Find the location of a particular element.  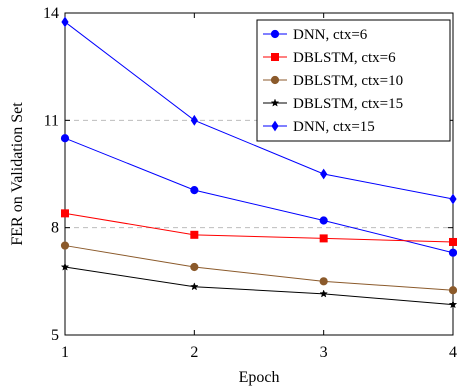

legend-box is located at coordinates (353, 80).